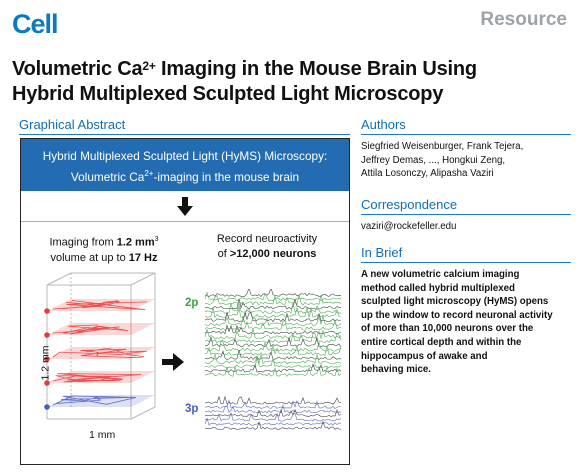 This screenshot has height=472, width=583. What do you see at coordinates (45, 363) in the screenshot?
I see `depth-label: 1.2 mm` at bounding box center [45, 363].